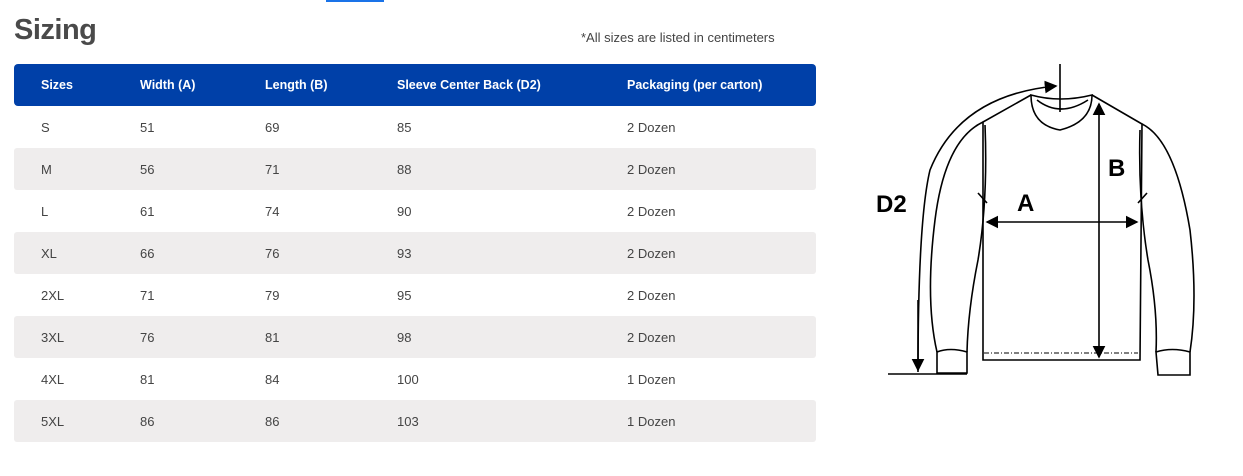 The width and height of the screenshot is (1243, 476). I want to click on cell-width: 66, so click(147, 253).